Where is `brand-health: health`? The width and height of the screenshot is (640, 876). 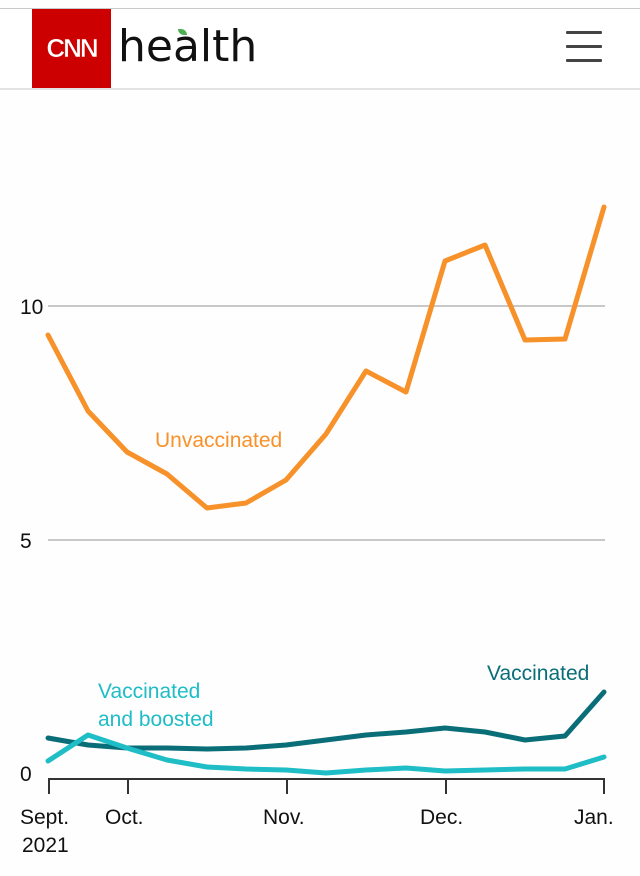 brand-health: health is located at coordinates (188, 46).